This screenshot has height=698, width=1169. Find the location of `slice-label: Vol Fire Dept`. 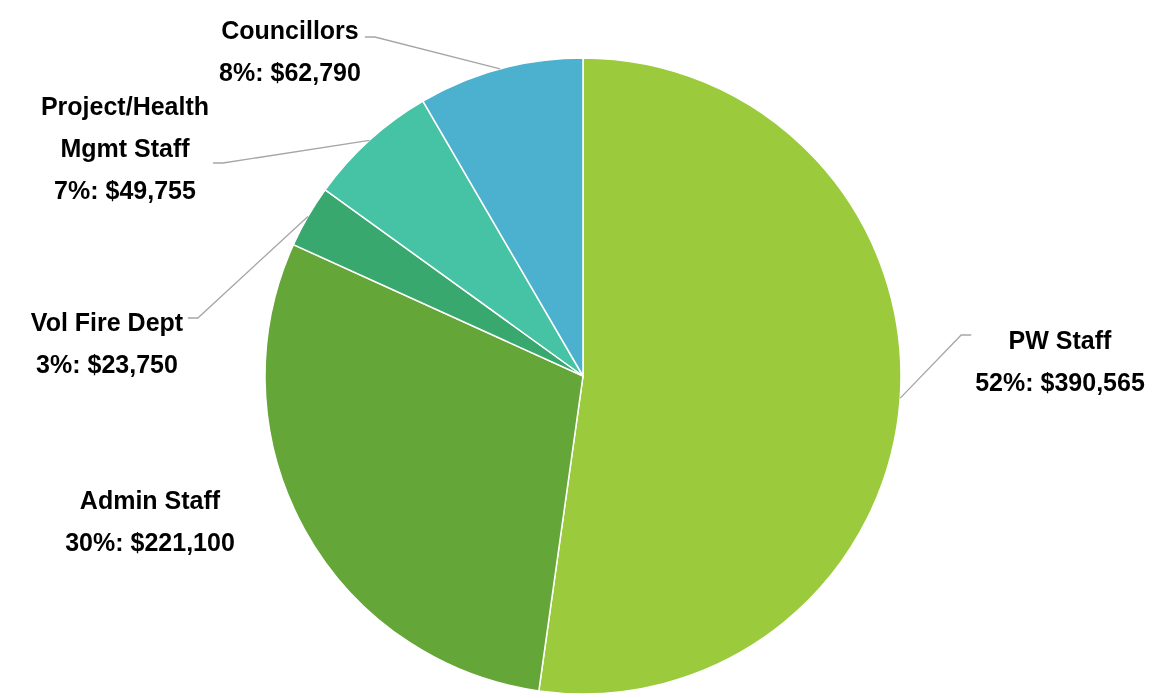

slice-label: Vol Fire Dept is located at coordinates (107, 322).